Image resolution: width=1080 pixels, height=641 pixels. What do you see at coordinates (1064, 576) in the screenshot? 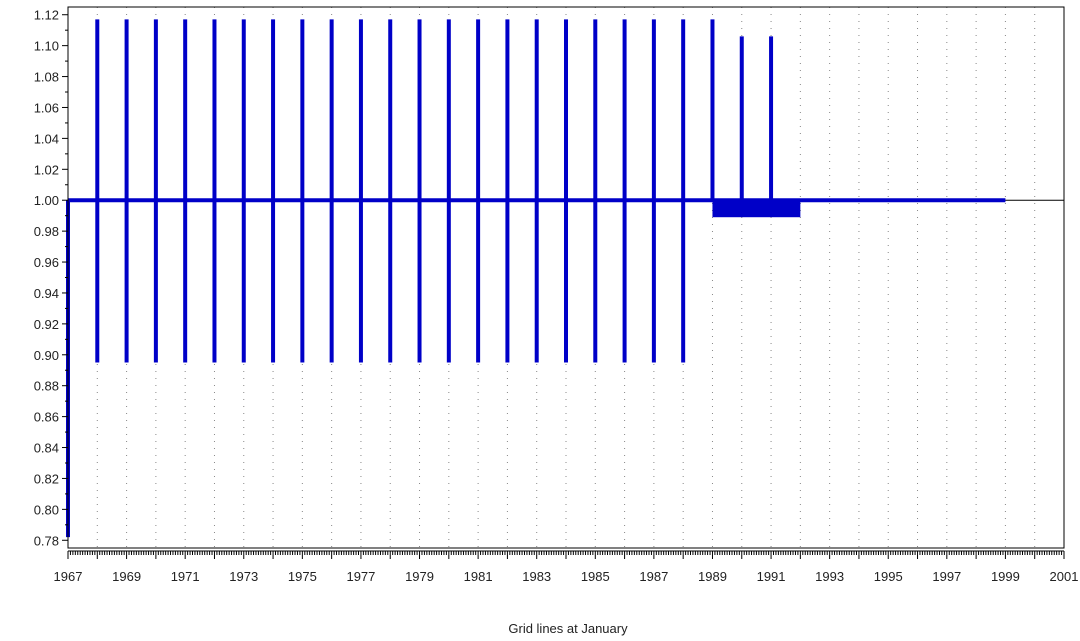
I see `x-tick-label-2001: 2001` at bounding box center [1064, 576].